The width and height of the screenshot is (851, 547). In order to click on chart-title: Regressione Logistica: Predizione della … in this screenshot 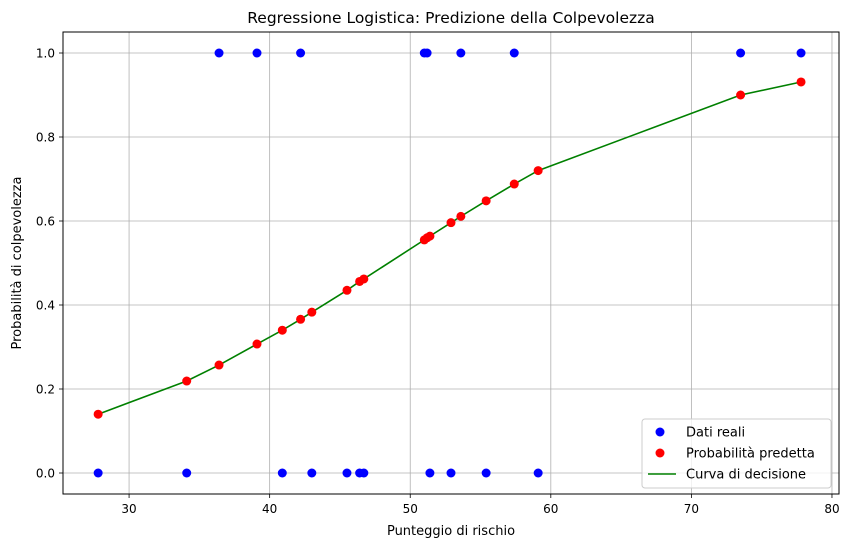, I will do `click(451, 18)`.